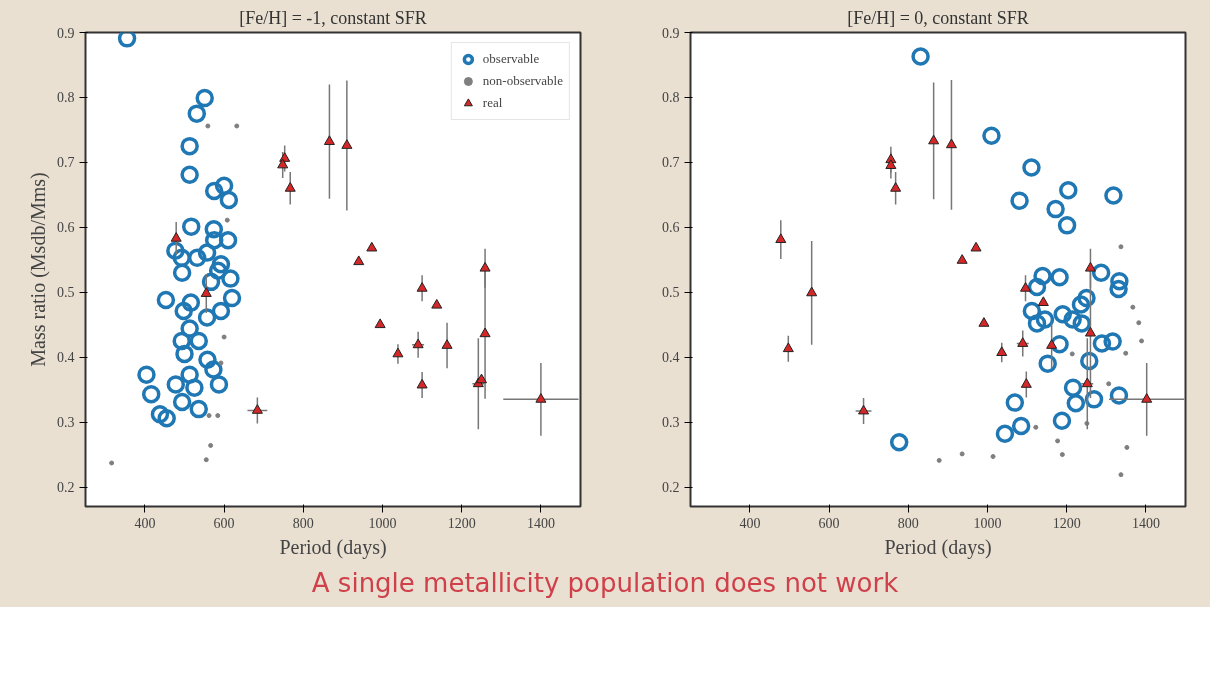 The width and height of the screenshot is (1223, 689). What do you see at coordinates (540, 523) in the screenshot?
I see `x-tick-label: 1400` at bounding box center [540, 523].